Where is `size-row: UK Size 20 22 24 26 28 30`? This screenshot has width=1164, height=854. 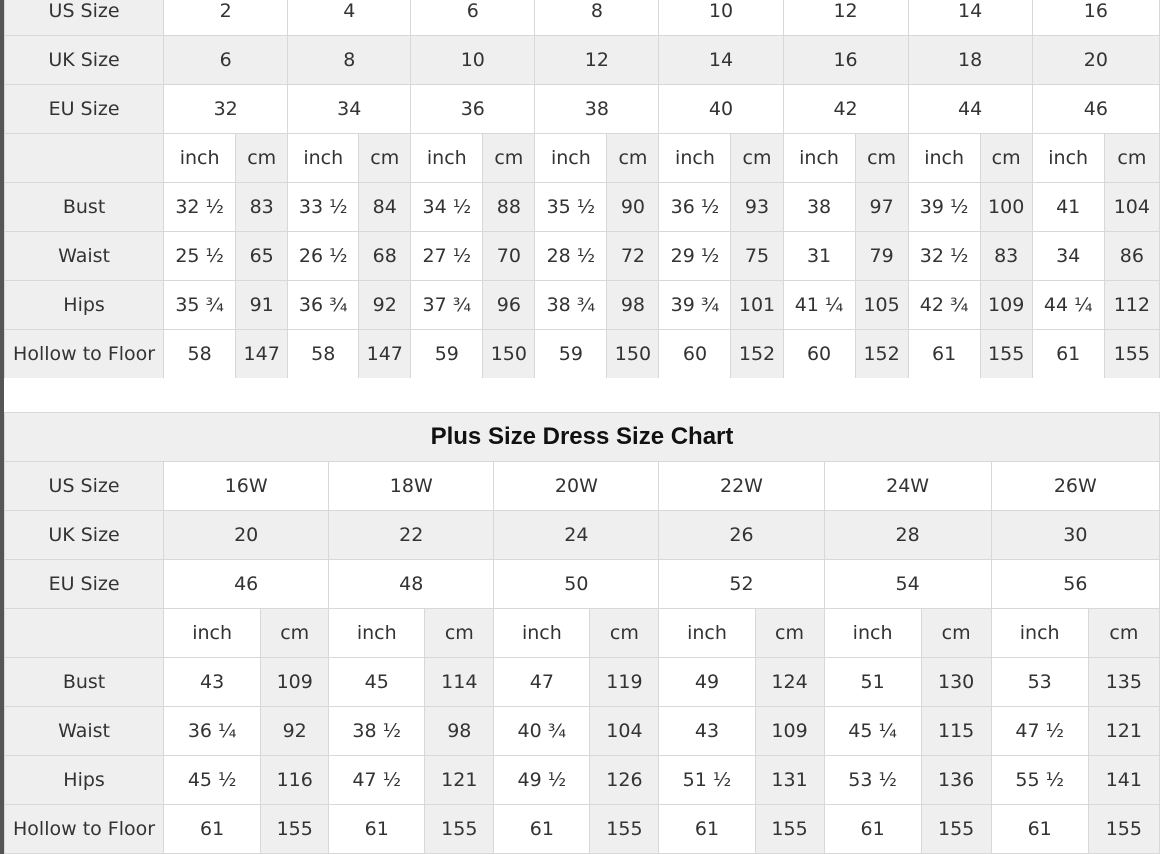
size-row: UK Size 20 22 24 26 28 30 is located at coordinates (582, 535).